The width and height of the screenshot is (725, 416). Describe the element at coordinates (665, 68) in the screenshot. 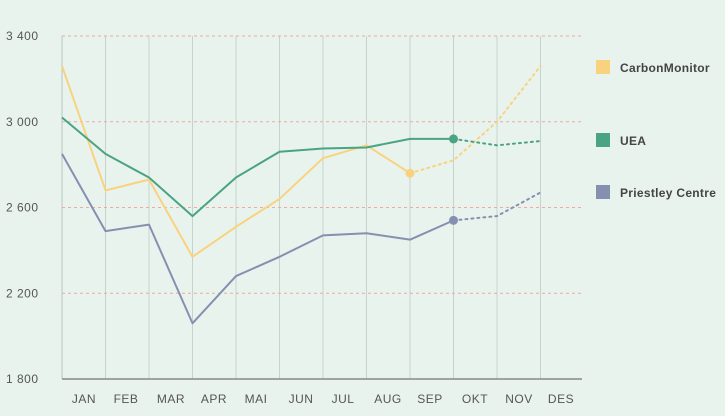

I see `legend-label: CarbonMonitor` at that location.